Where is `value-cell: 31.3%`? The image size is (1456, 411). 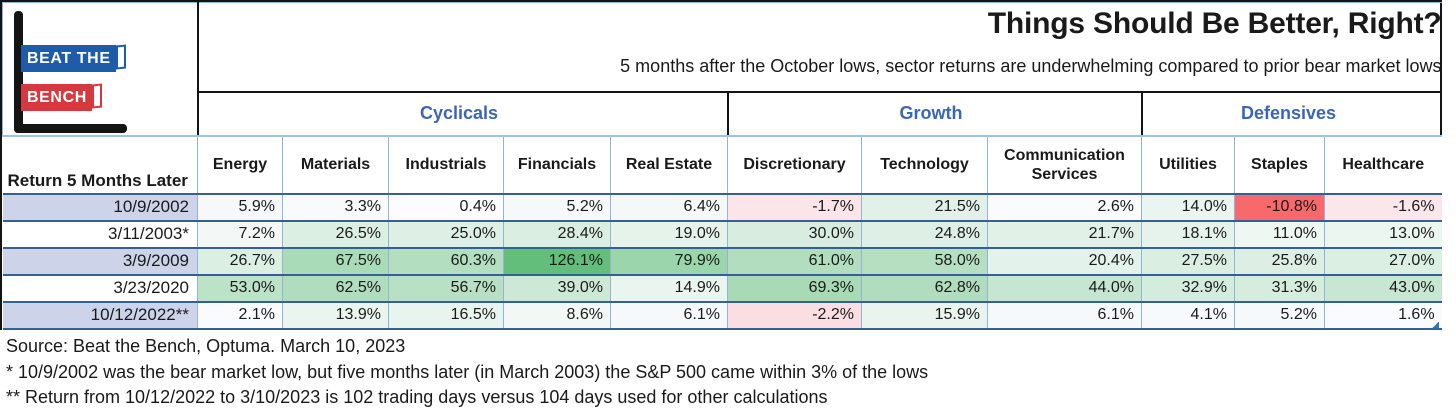 value-cell: 31.3% is located at coordinates (1279, 288).